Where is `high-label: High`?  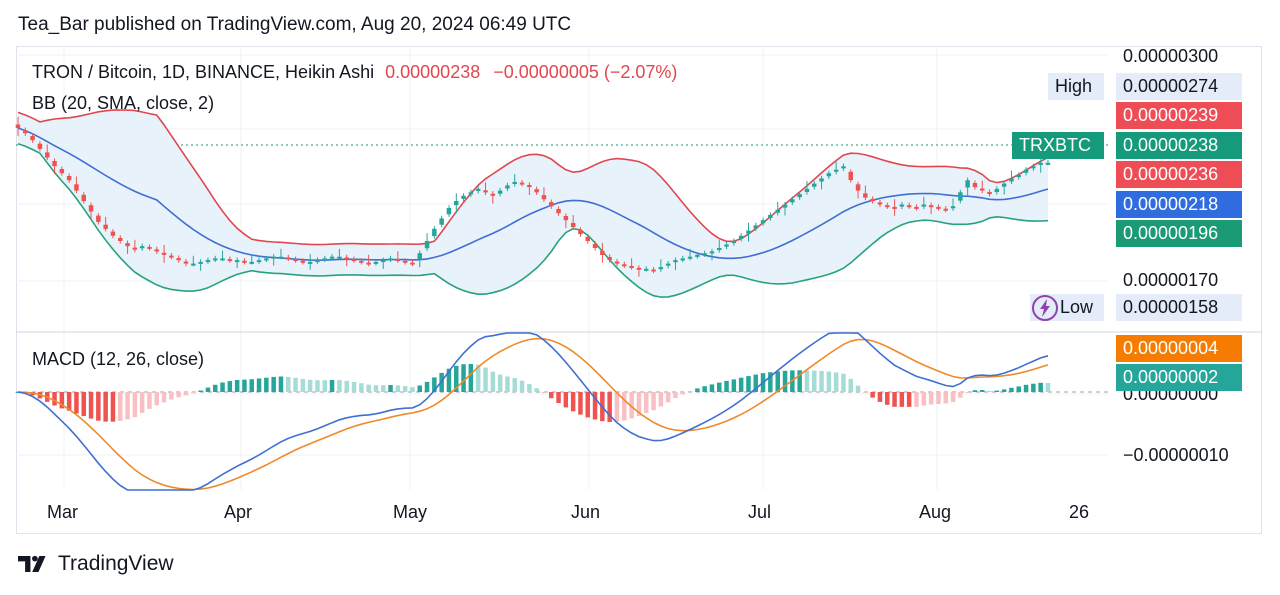 high-label: High is located at coordinates (1076, 86).